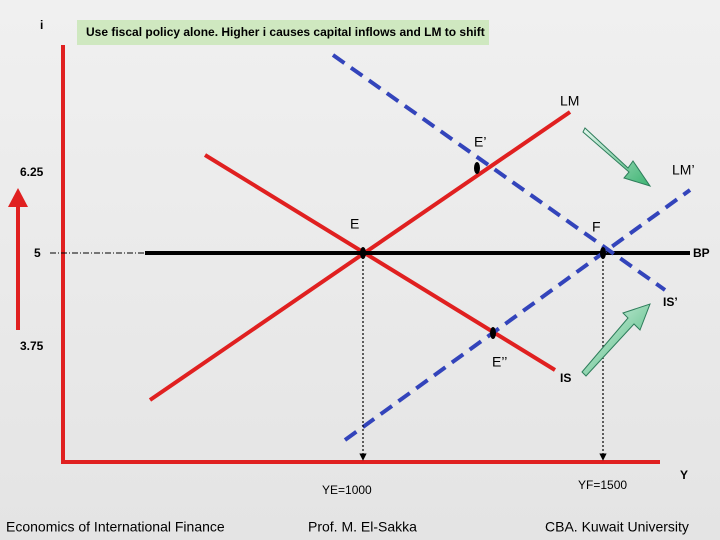  What do you see at coordinates (565, 378) in the screenshot?
I see `is-label: IS` at bounding box center [565, 378].